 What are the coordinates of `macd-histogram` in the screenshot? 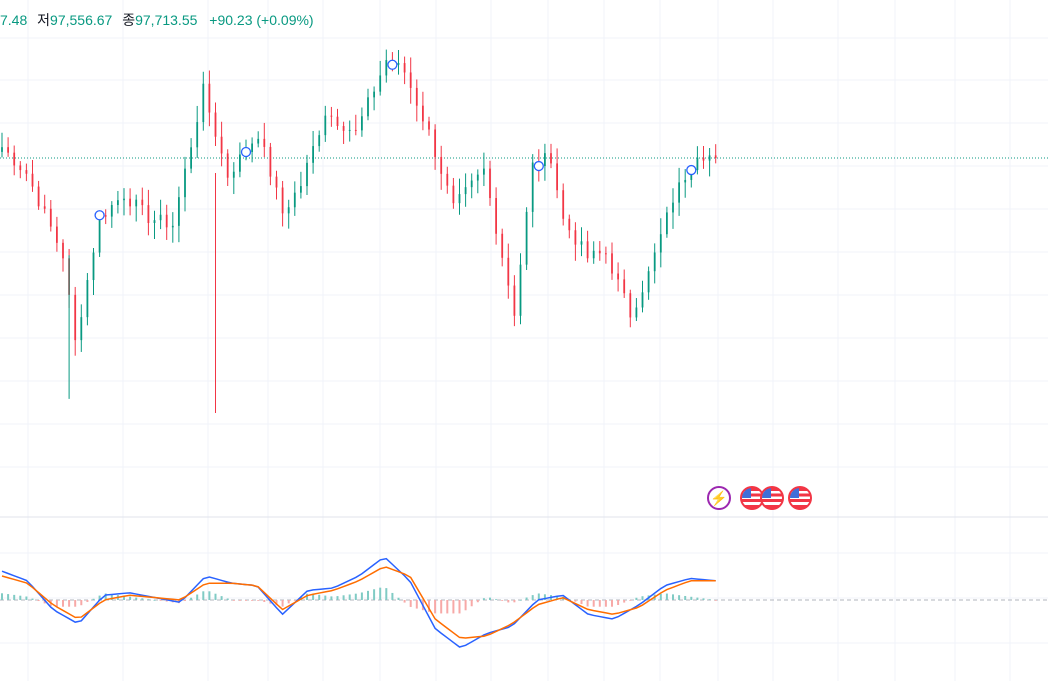 It's located at (359, 600).